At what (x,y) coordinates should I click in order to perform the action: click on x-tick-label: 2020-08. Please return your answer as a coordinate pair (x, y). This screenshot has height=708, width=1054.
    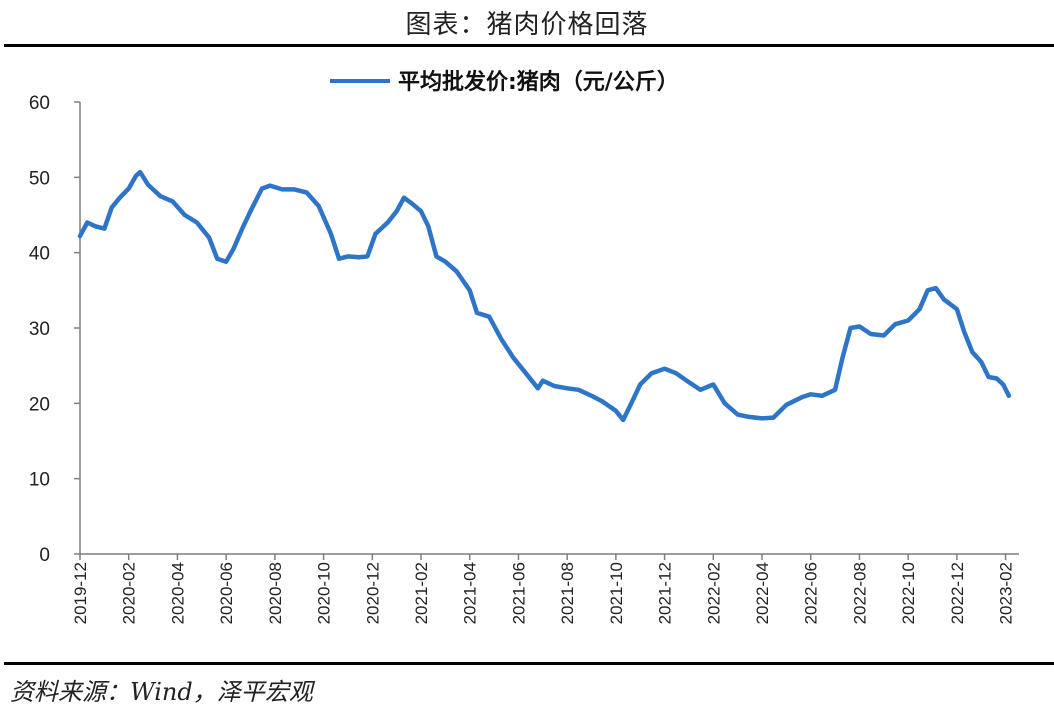
    Looking at the image, I should click on (275, 593).